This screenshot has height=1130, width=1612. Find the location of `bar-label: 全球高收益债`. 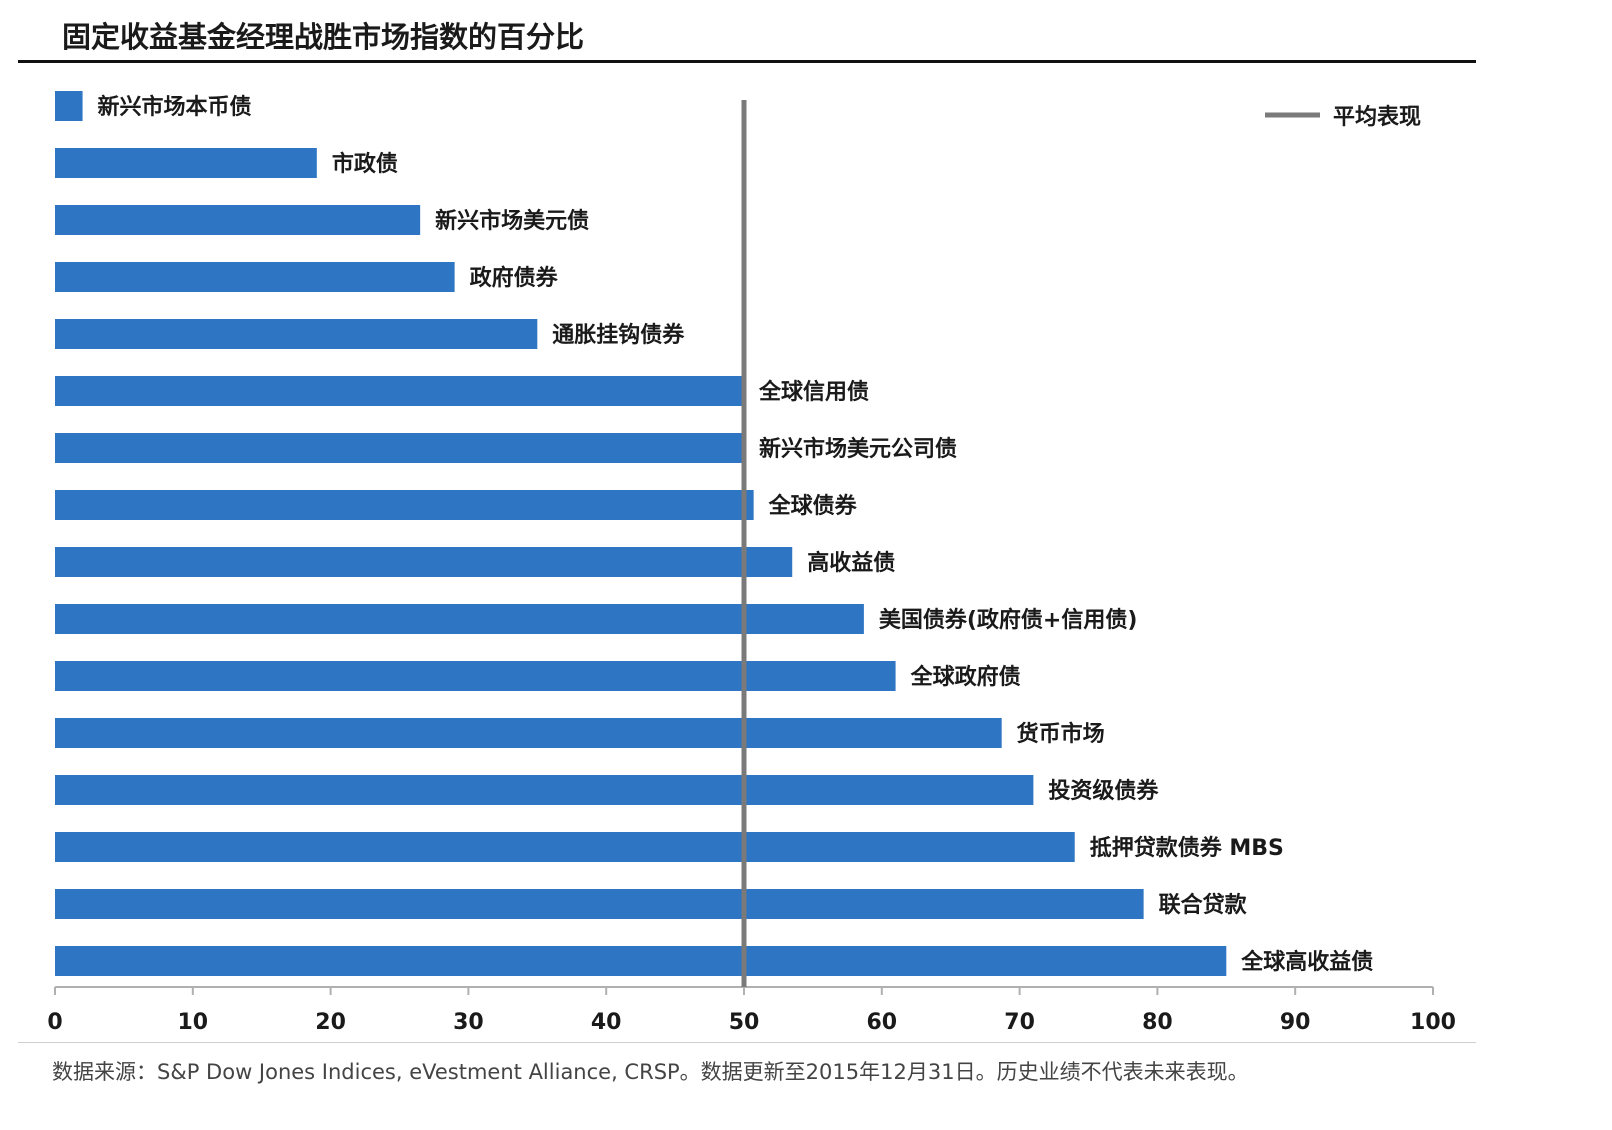

bar-label: 全球高收益债 is located at coordinates (1306, 962).